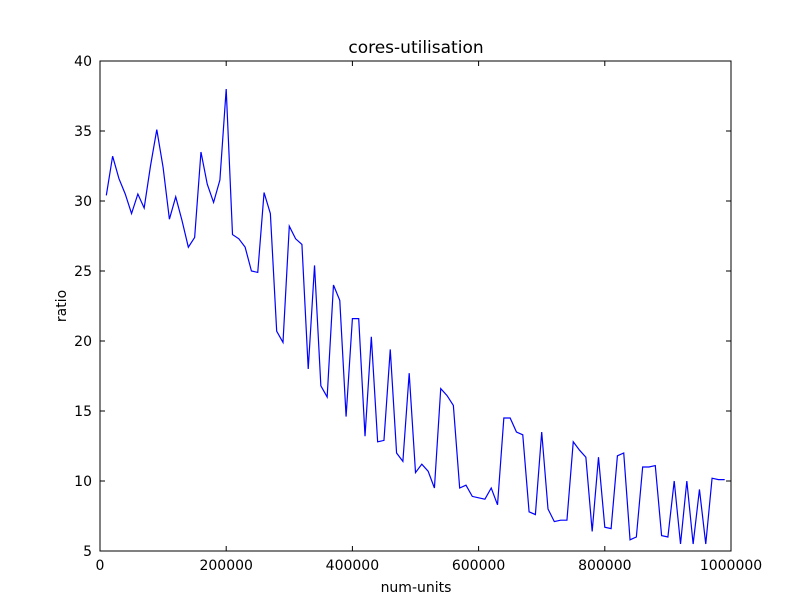  Describe the element at coordinates (415, 48) in the screenshot. I see `chart-title: cores-utilisation` at that location.